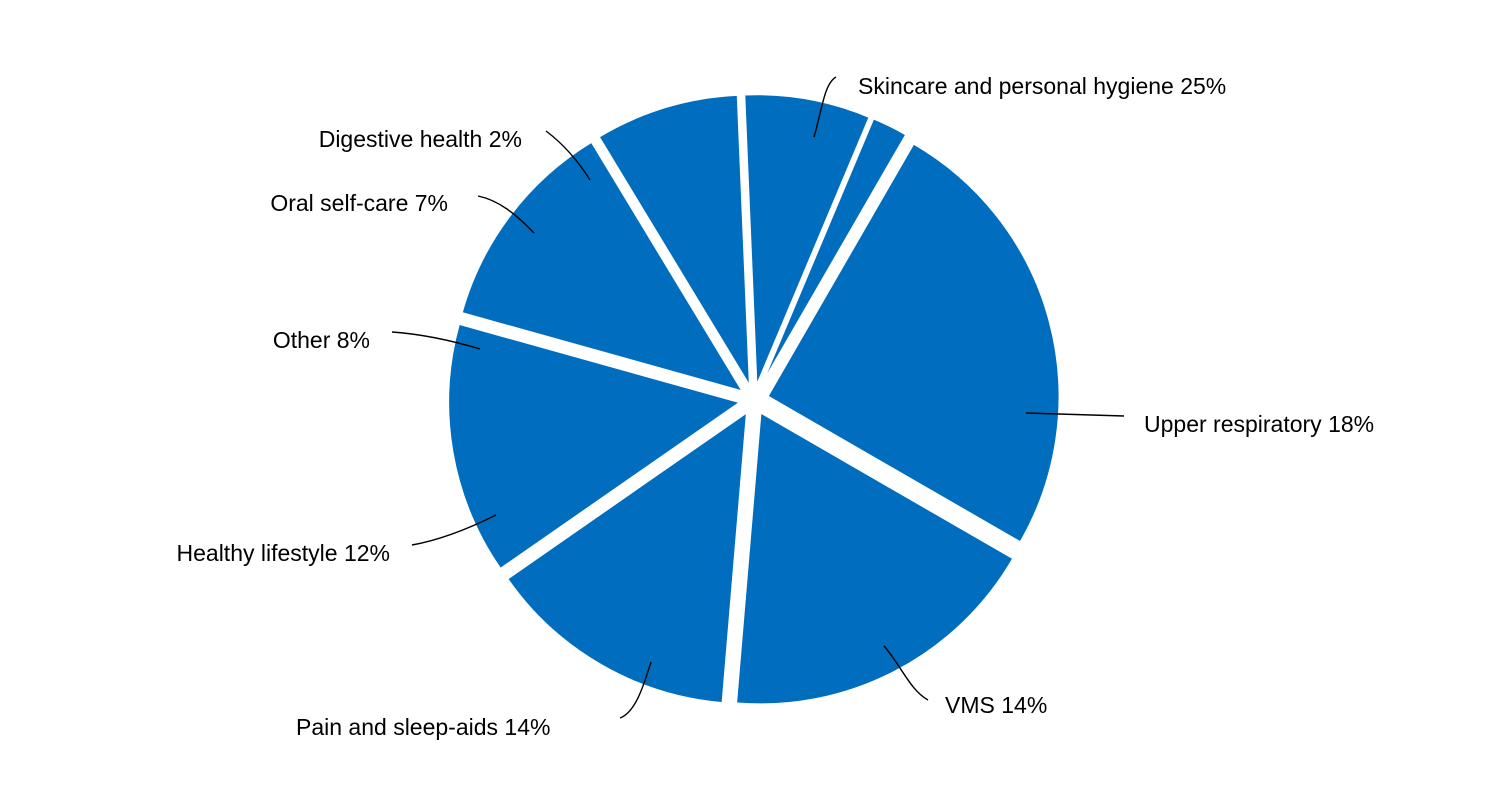  I want to click on leader-line-healthy-lifestyle, so click(454, 530).